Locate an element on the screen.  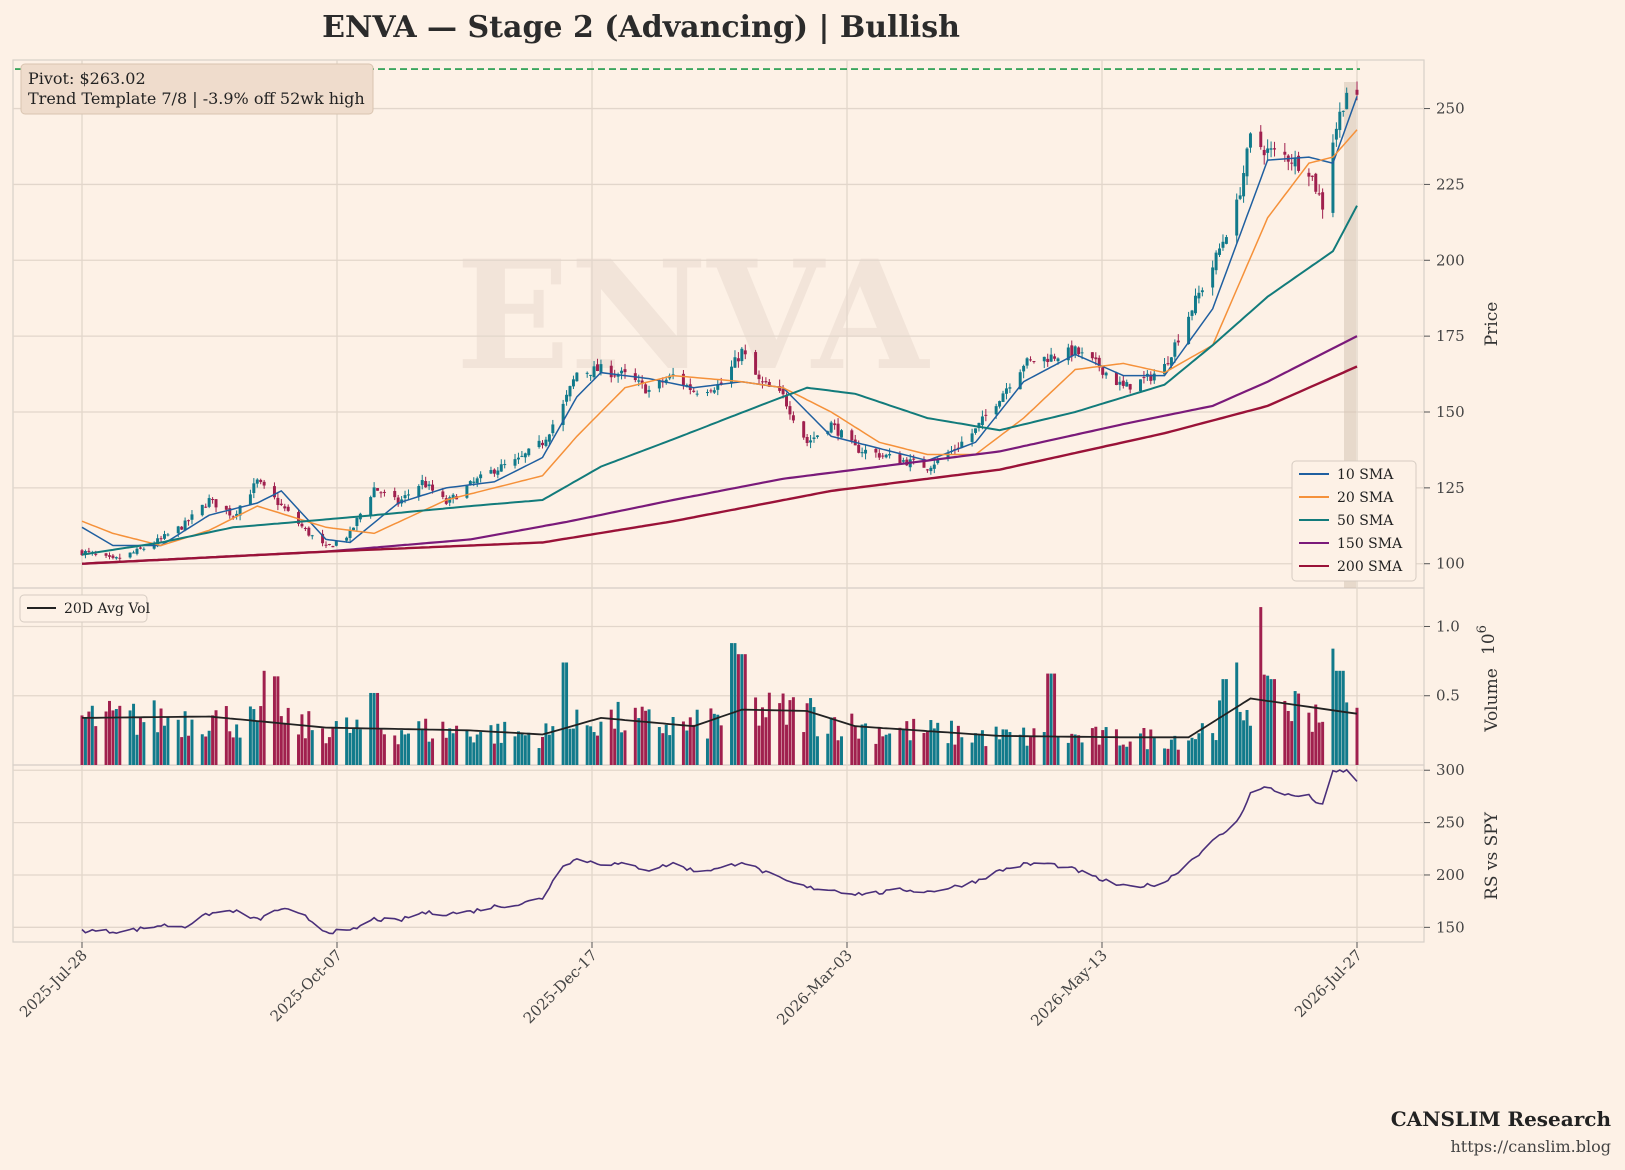
x-tick-label: 2025-Dec-17 is located at coordinates (560, 986).